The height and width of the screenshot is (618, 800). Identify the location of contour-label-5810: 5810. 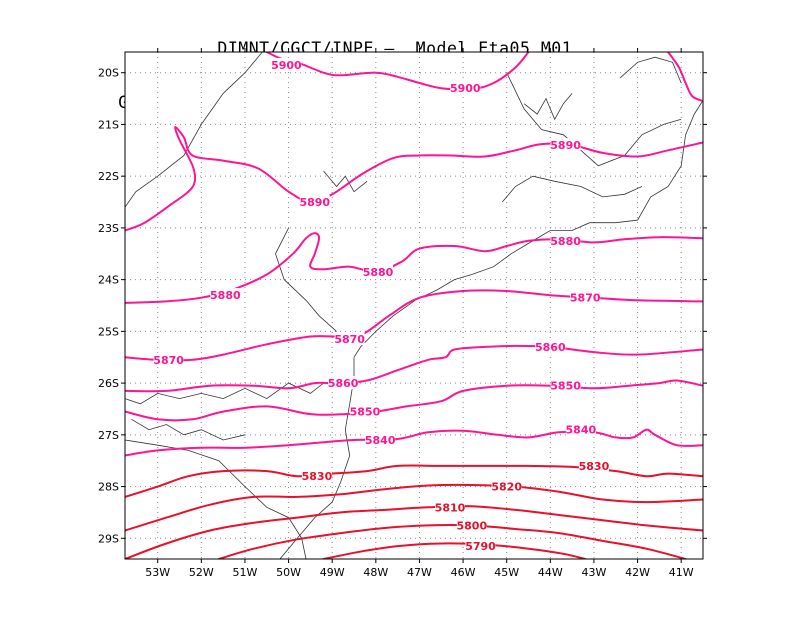
(450, 507).